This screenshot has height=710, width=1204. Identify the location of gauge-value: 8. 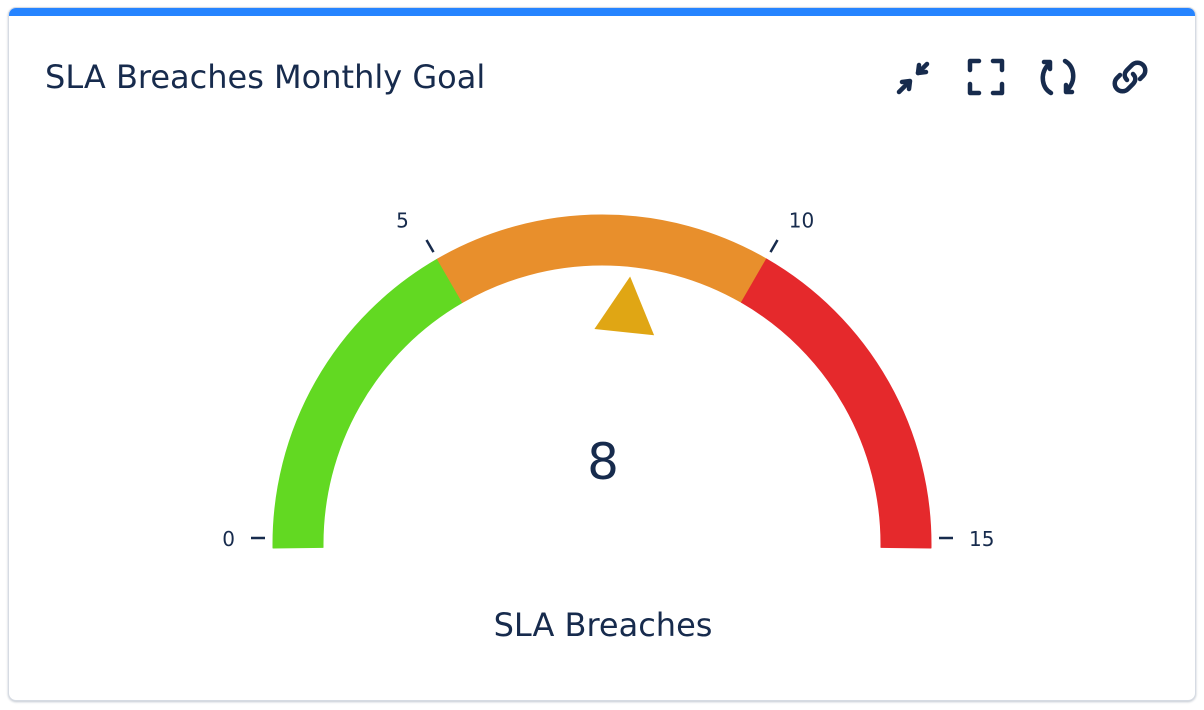
(603, 462).